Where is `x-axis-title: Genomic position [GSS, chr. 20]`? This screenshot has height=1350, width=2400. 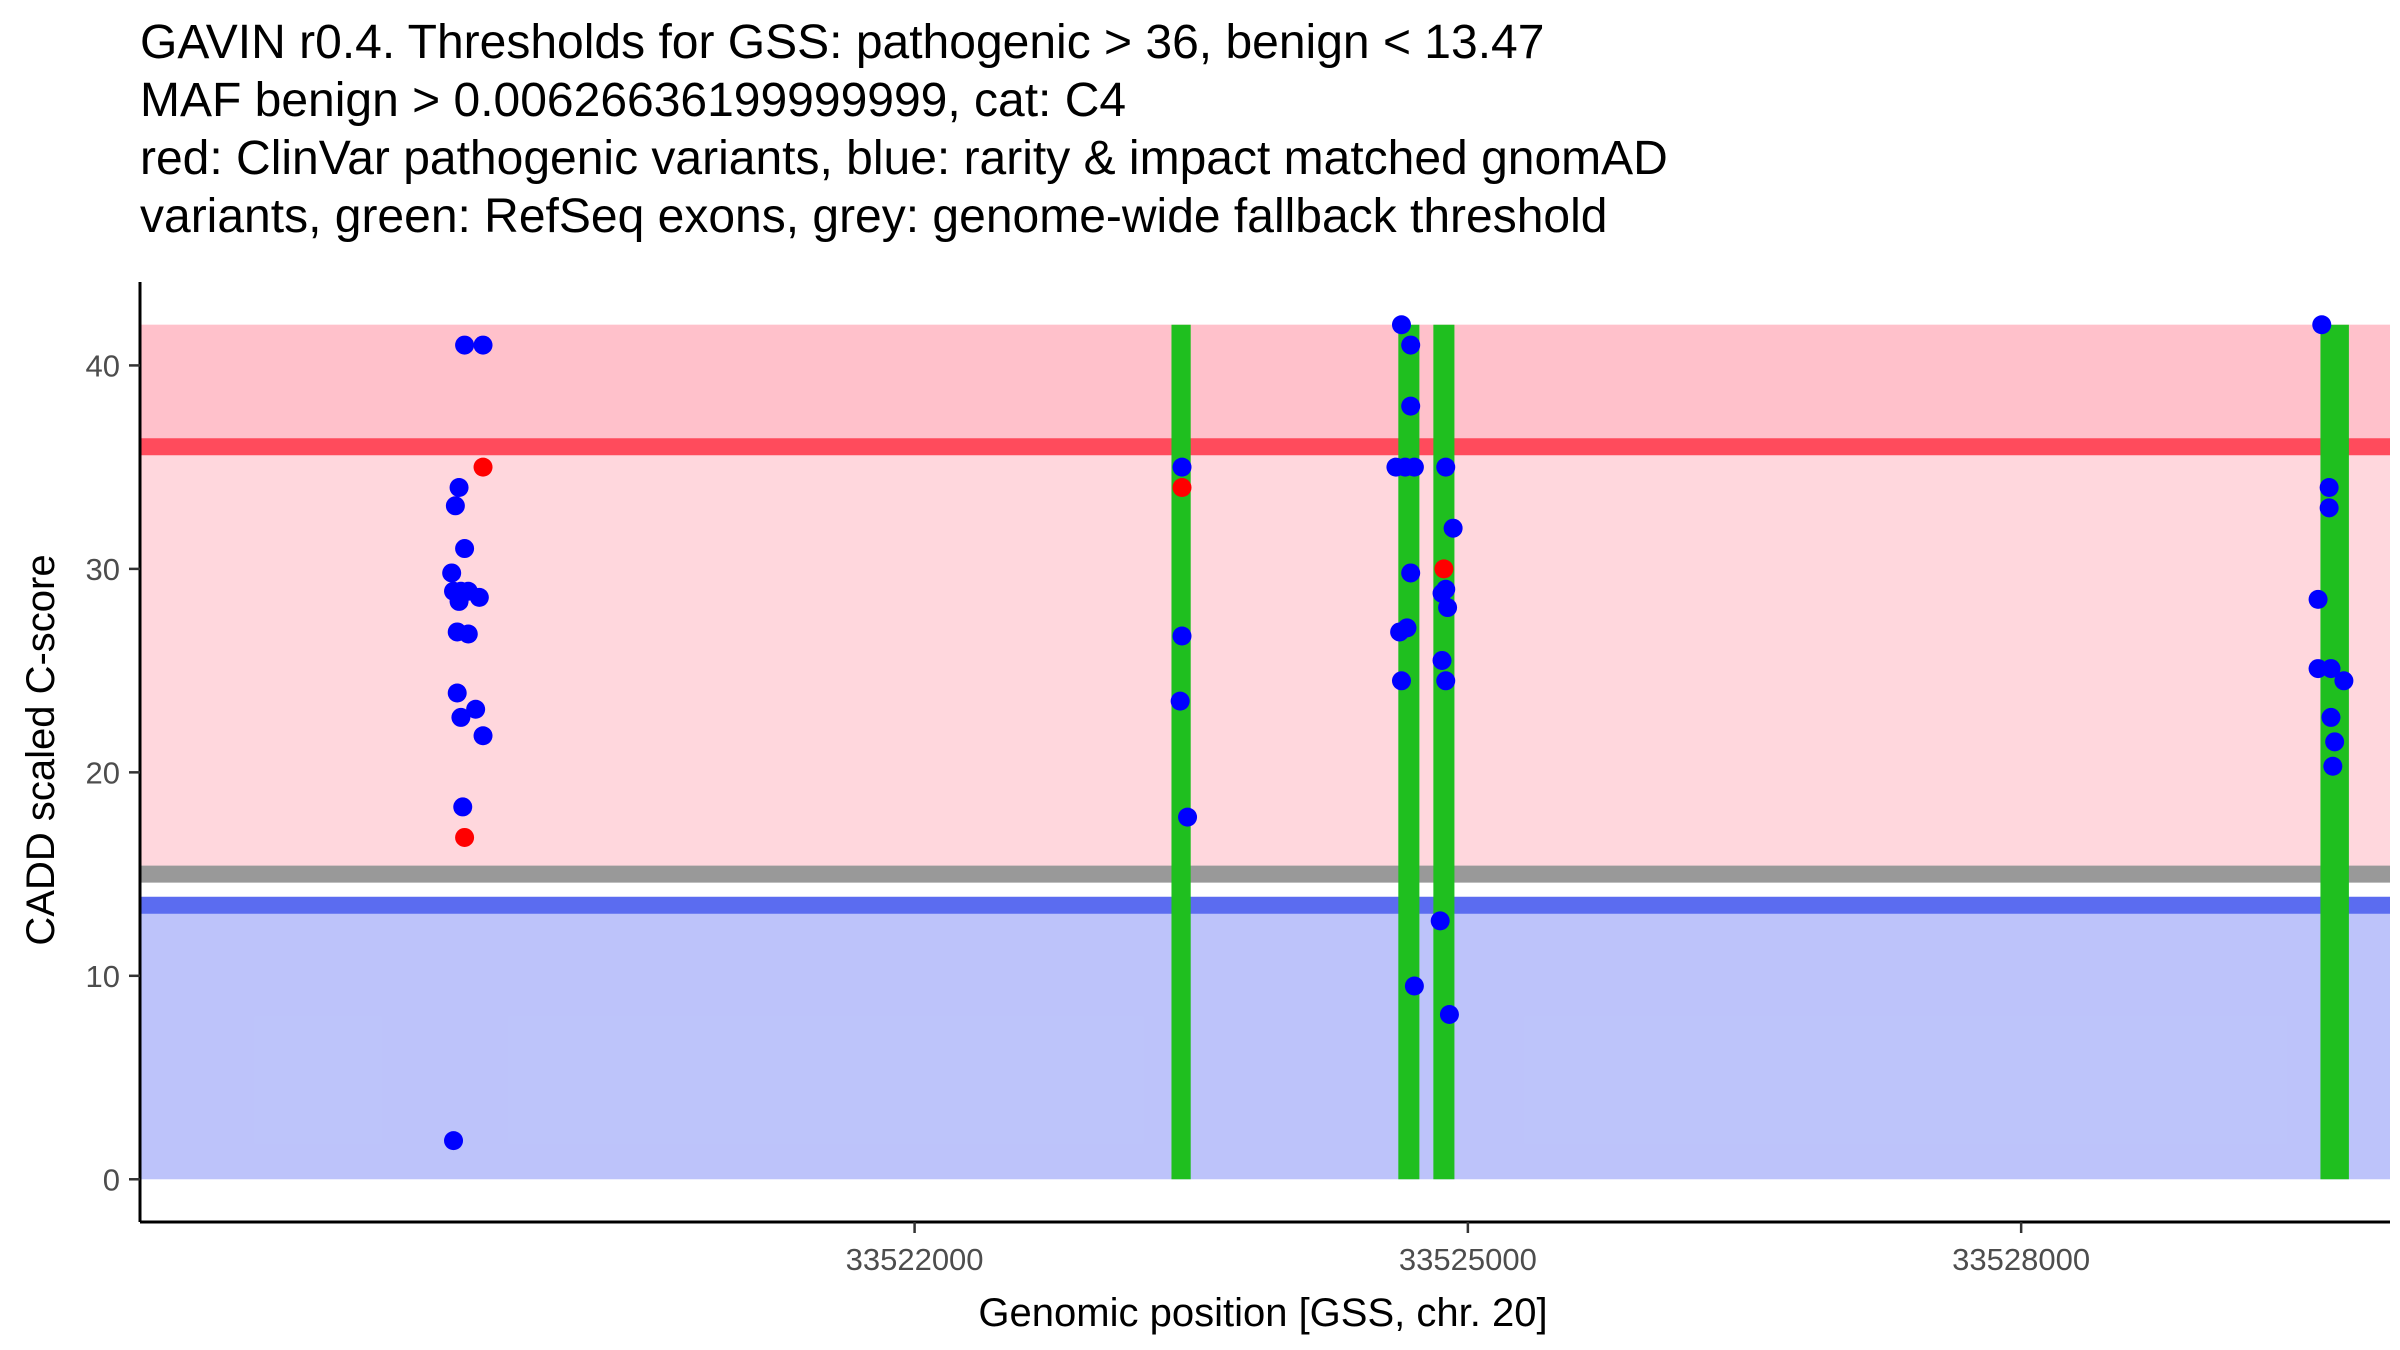
x-axis-title: Genomic position [GSS, chr. 20] is located at coordinates (1262, 1313).